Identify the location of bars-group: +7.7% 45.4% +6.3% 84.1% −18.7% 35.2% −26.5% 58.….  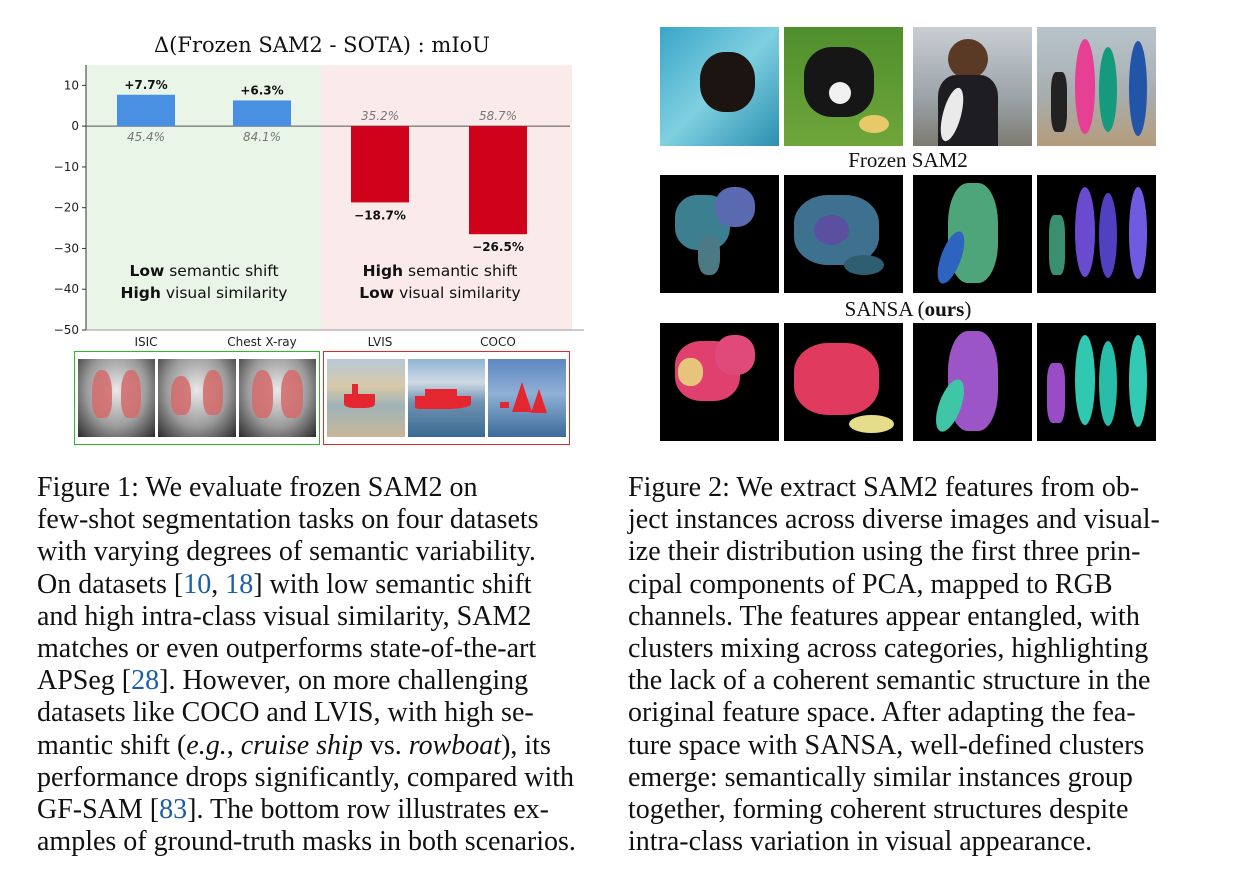
(322, 166).